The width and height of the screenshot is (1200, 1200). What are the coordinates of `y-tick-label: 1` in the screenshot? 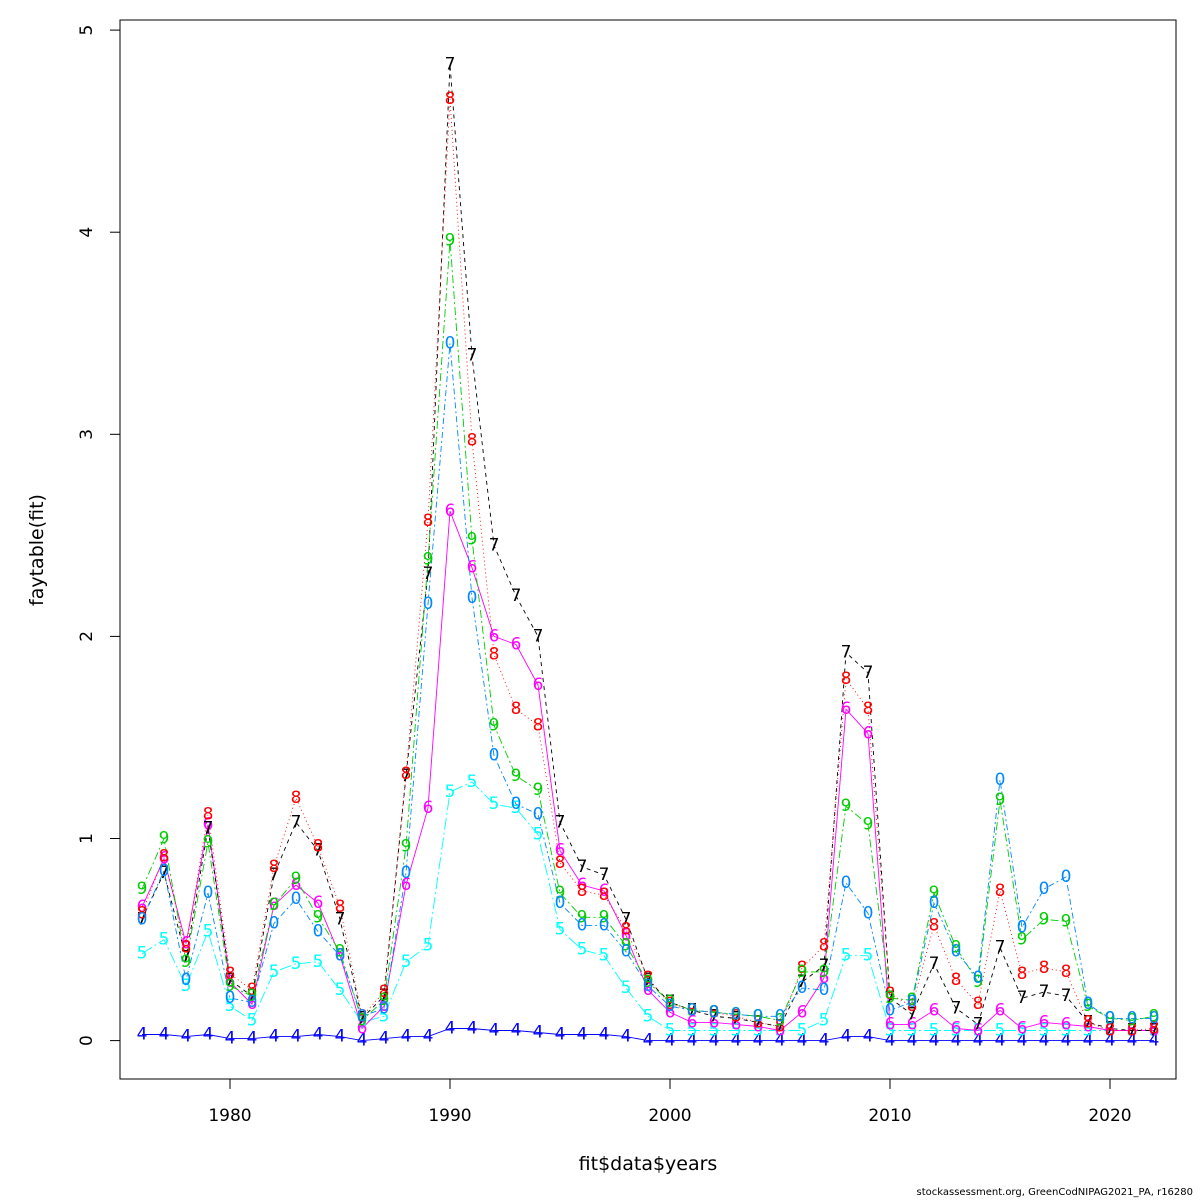 It's located at (87, 838).